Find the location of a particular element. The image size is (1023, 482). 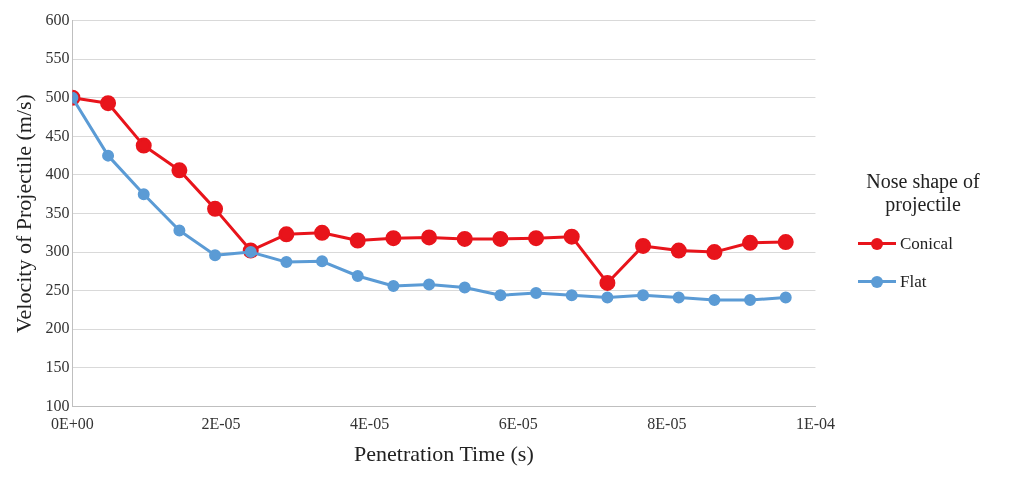

y-tick-label: 600 is located at coordinates (57, 19).